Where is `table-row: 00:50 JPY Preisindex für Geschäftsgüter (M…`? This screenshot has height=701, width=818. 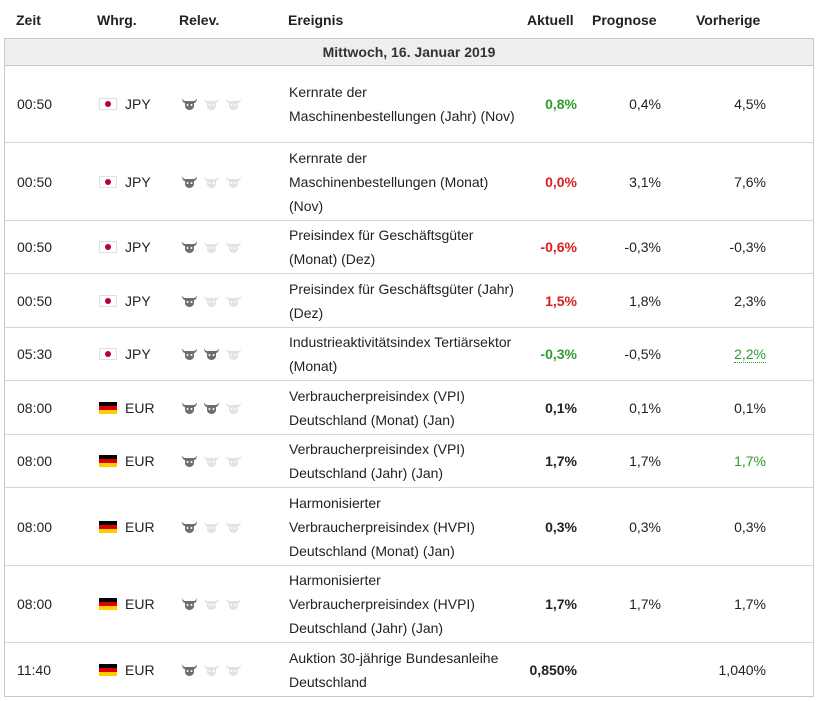
table-row: 00:50 JPY Preisindex für Geschäftsgüter (M… is located at coordinates (409, 247).